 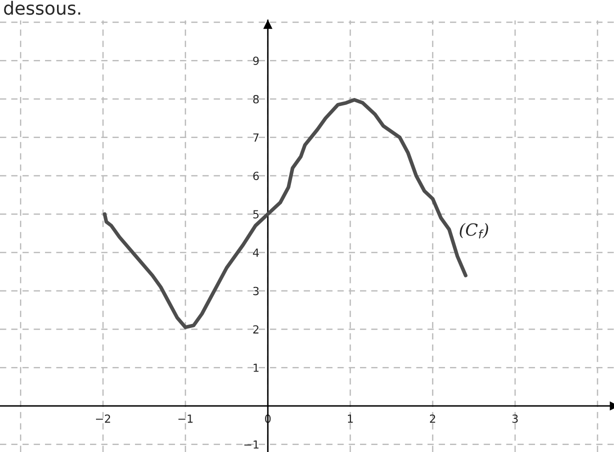 What do you see at coordinates (256, 176) in the screenshot?
I see `y-tick-label: 6` at bounding box center [256, 176].